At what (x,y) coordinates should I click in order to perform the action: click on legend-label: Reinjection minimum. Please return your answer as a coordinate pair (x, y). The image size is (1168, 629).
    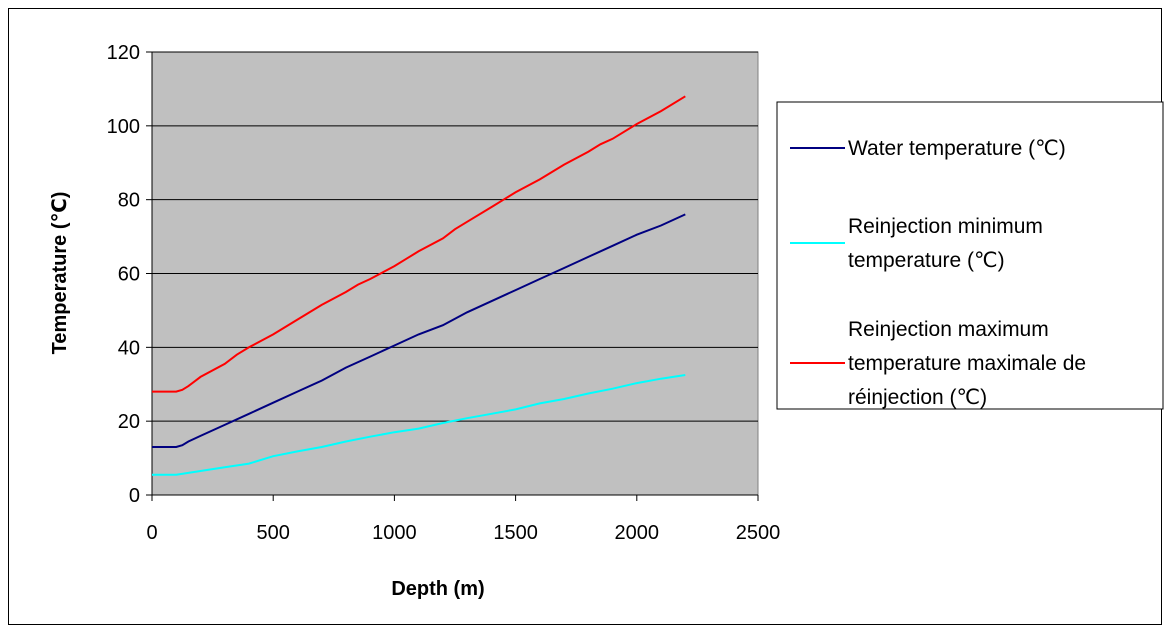
    Looking at the image, I should click on (945, 226).